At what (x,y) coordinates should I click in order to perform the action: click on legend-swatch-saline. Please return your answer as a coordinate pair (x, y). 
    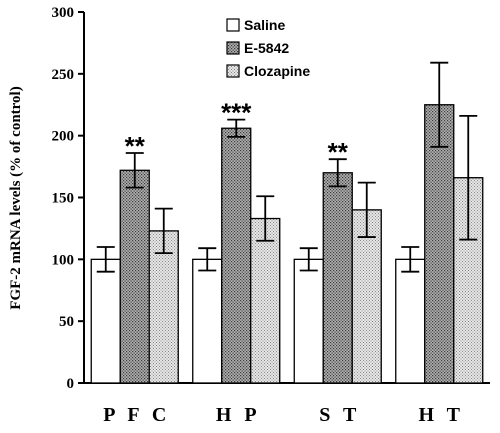
    Looking at the image, I should click on (233, 25).